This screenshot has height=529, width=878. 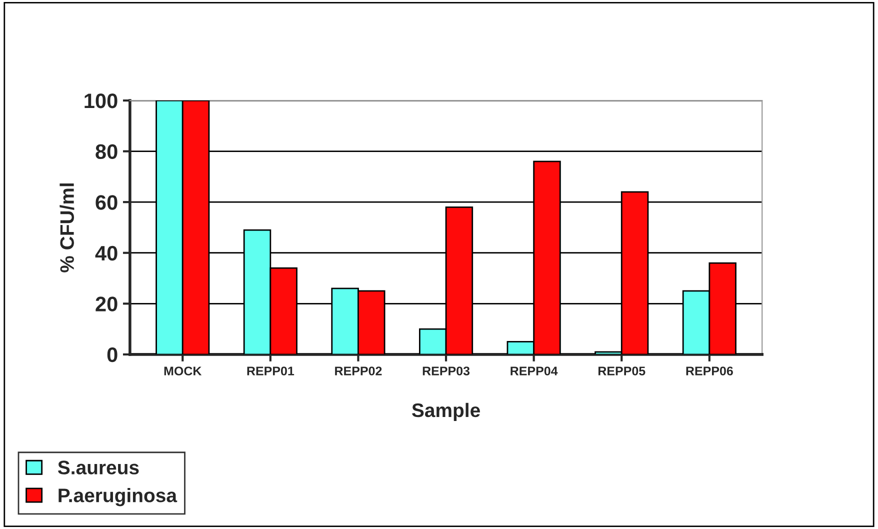 I want to click on x-axis-title: Sample, so click(x=446, y=412).